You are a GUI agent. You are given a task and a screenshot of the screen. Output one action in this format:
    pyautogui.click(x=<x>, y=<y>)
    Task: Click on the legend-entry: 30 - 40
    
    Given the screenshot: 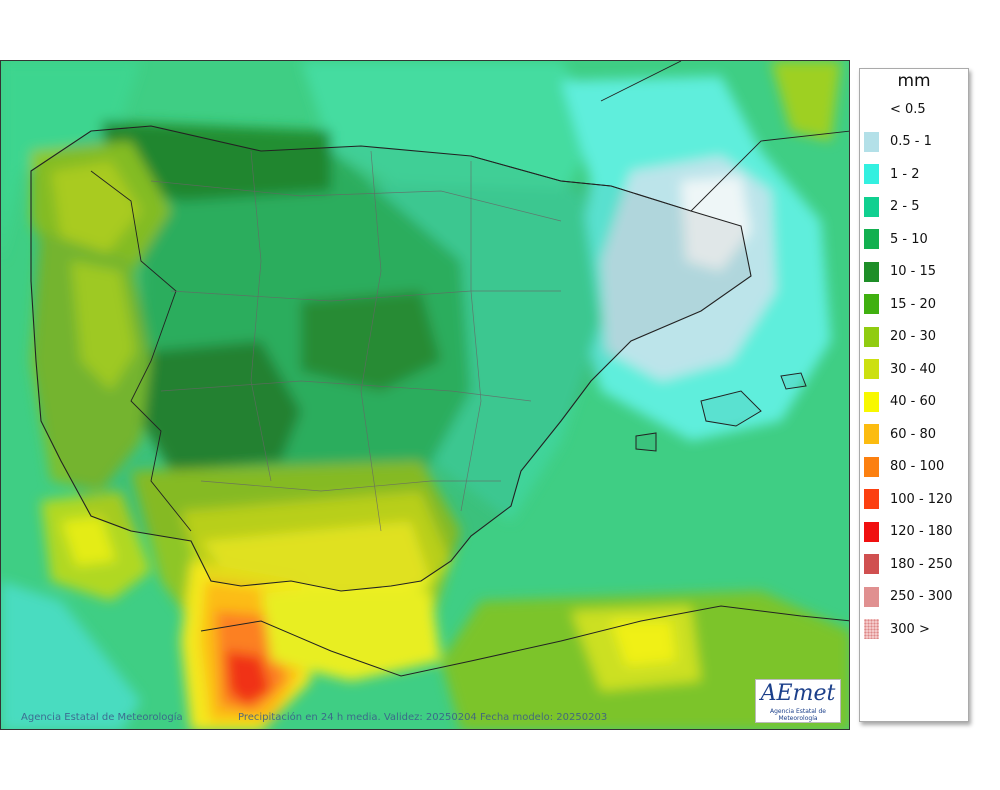 What is the action you would take?
    pyautogui.click(x=900, y=369)
    